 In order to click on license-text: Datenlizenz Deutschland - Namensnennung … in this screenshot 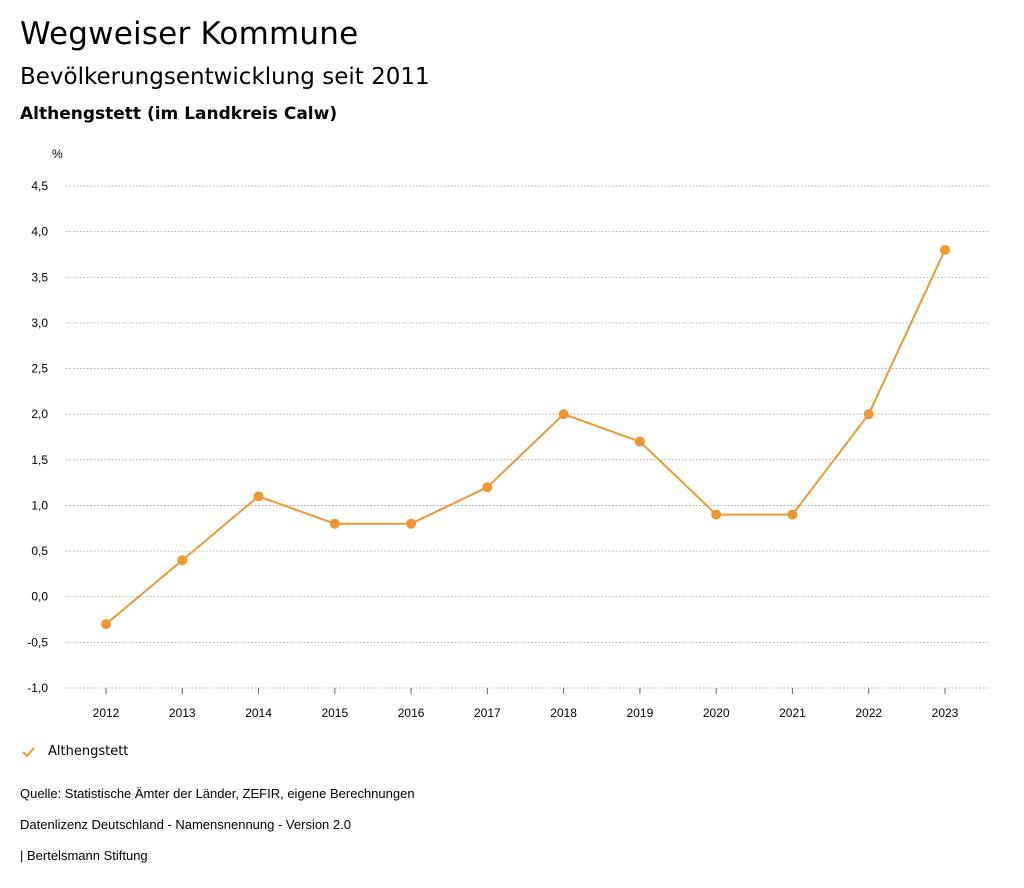, I will do `click(185, 824)`.